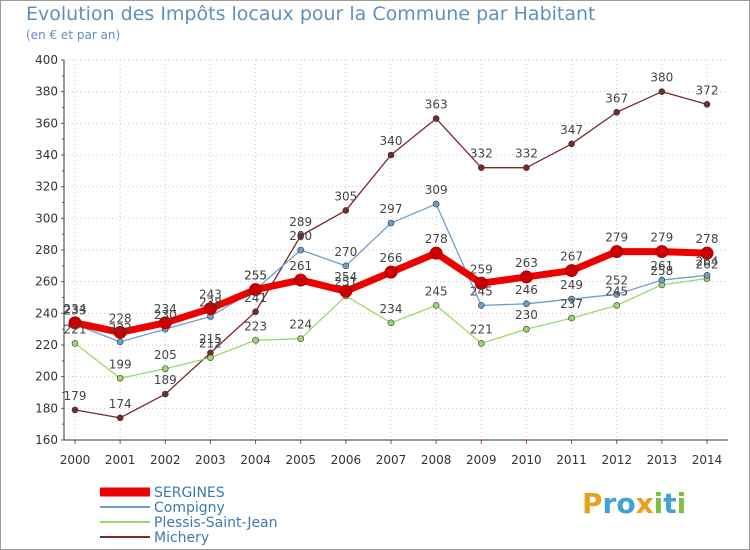 Image resolution: width=750 pixels, height=550 pixels. What do you see at coordinates (346, 460) in the screenshot?
I see `x-tick-label: 2006` at bounding box center [346, 460].